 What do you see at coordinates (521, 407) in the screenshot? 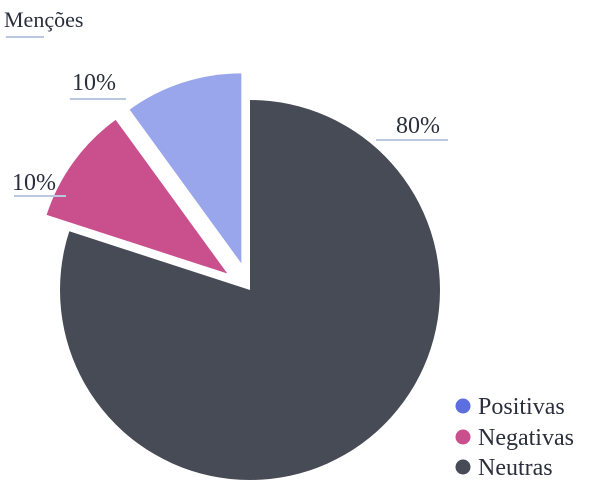
I see `legend-label-positivas: Positivas` at bounding box center [521, 407].